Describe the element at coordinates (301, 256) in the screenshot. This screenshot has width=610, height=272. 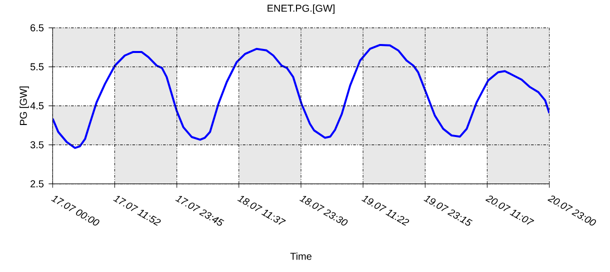
I see `x-axis-title: Time` at that location.